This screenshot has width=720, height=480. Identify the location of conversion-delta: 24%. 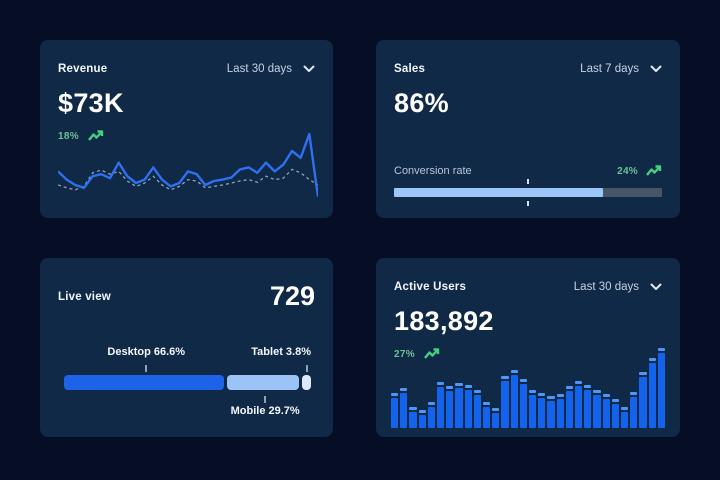
(627, 171).